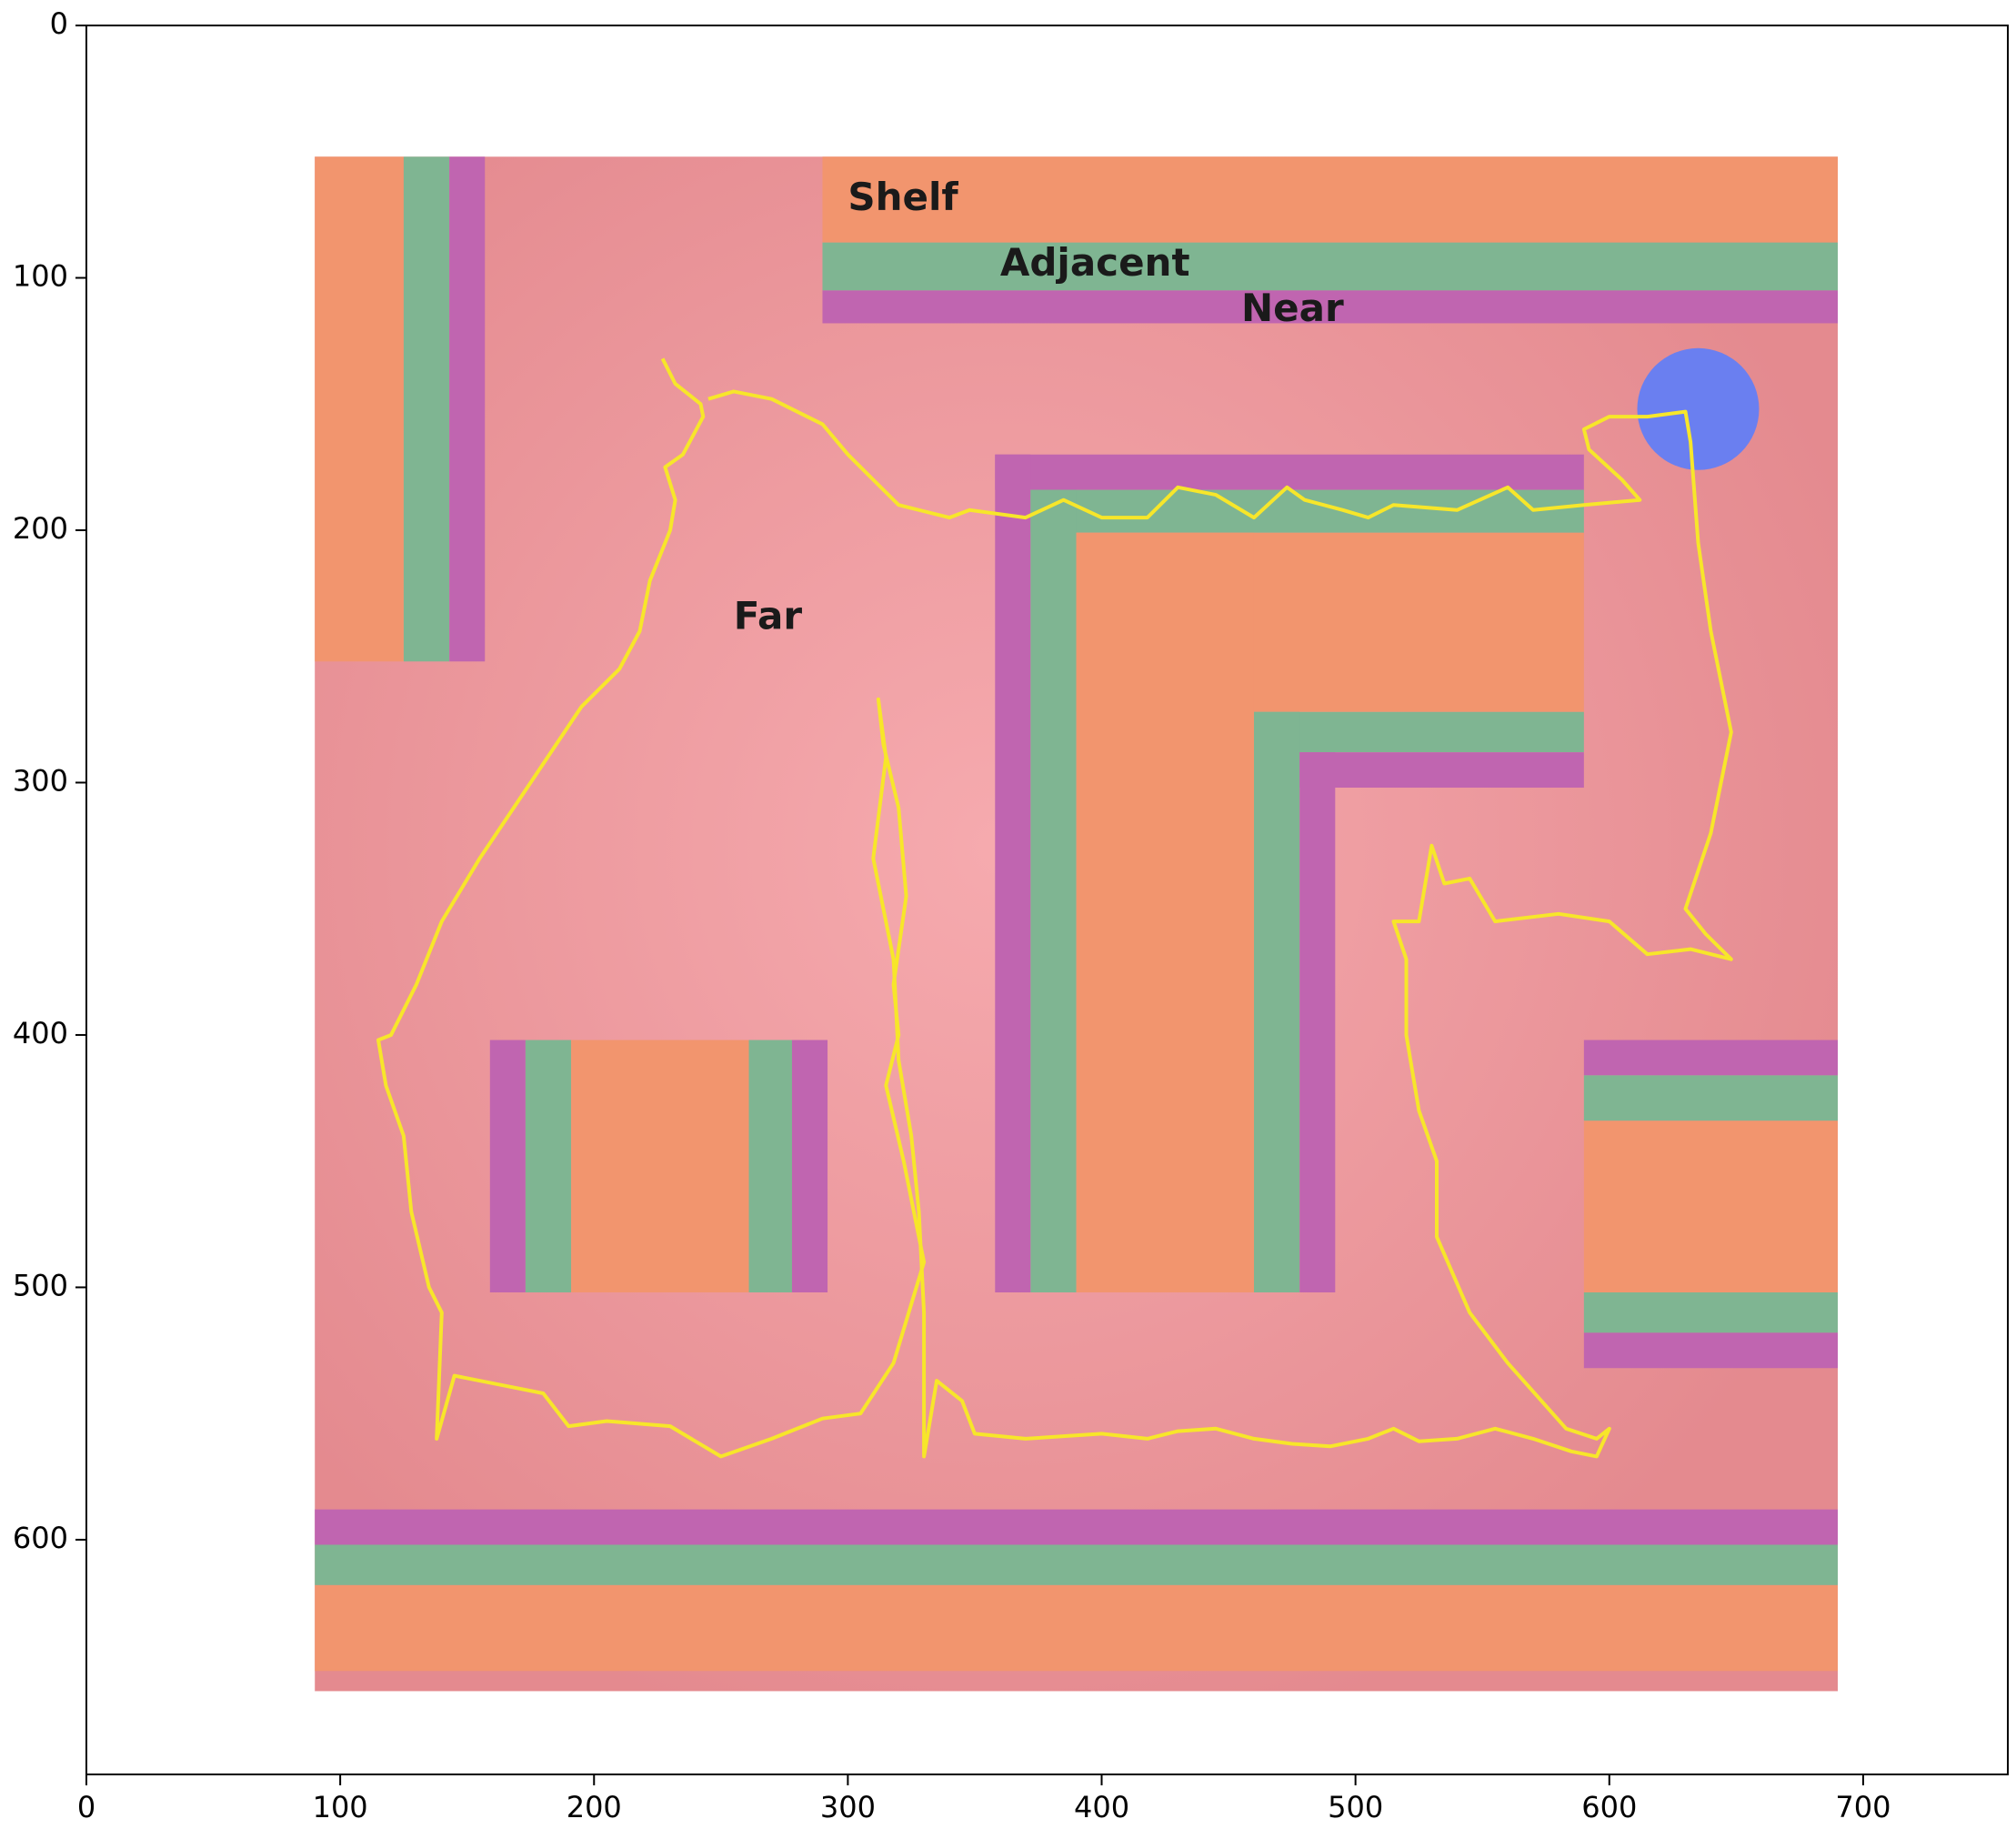 This screenshot has width=2016, height=1839. What do you see at coordinates (40, 1033) in the screenshot?
I see `y-tick-label: 400` at bounding box center [40, 1033].